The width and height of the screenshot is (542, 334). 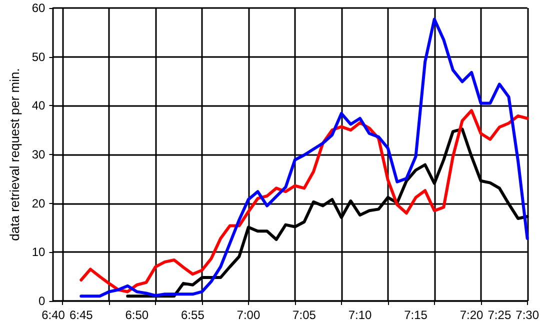 I want to click on x-tick-label: 7:20, so click(x=472, y=315).